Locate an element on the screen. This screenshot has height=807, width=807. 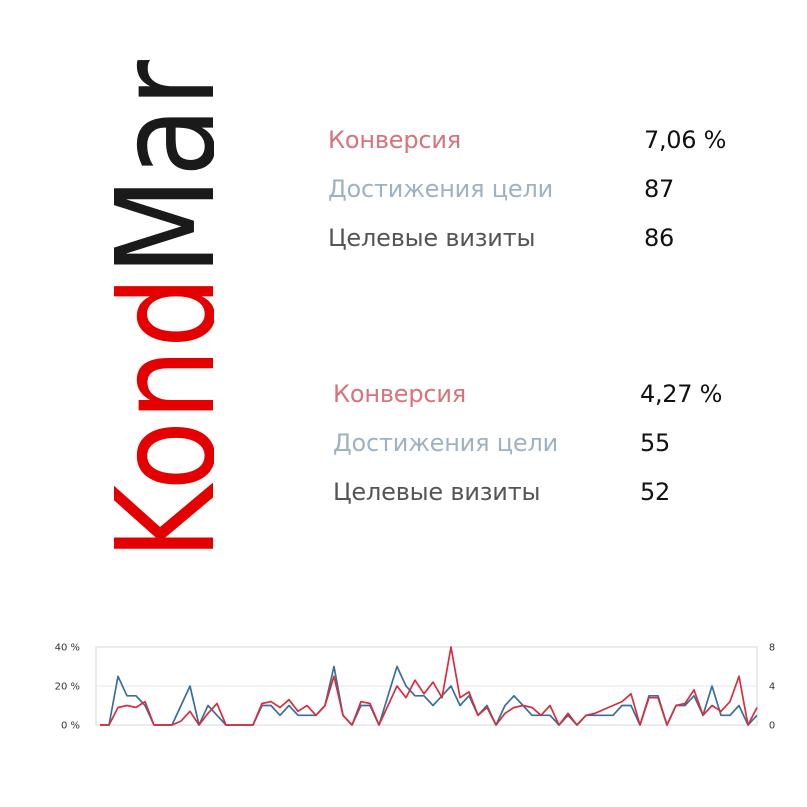
visits-value: 52 is located at coordinates (655, 492).